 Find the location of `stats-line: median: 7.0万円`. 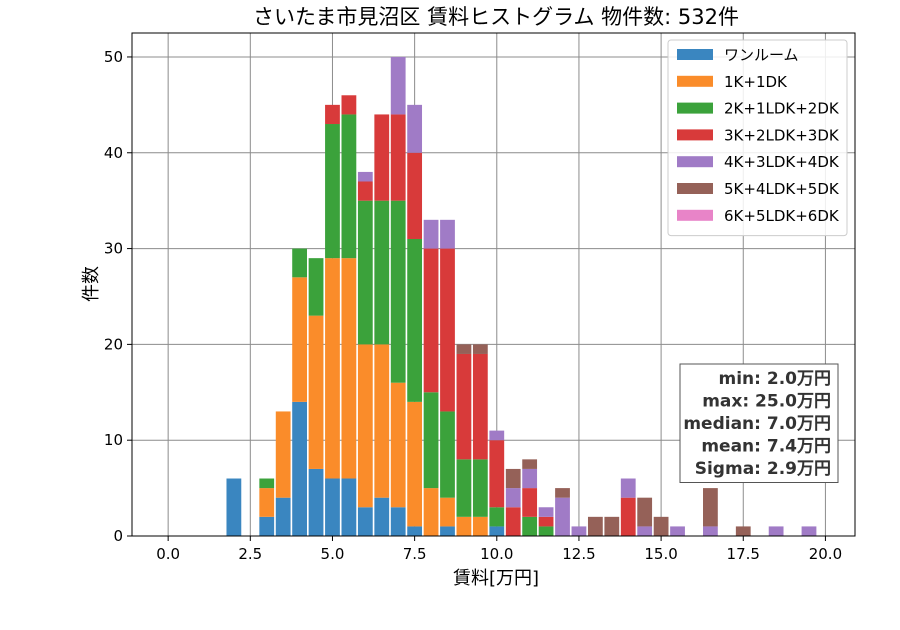

stats-line: median: 7.0万円 is located at coordinates (757, 424).